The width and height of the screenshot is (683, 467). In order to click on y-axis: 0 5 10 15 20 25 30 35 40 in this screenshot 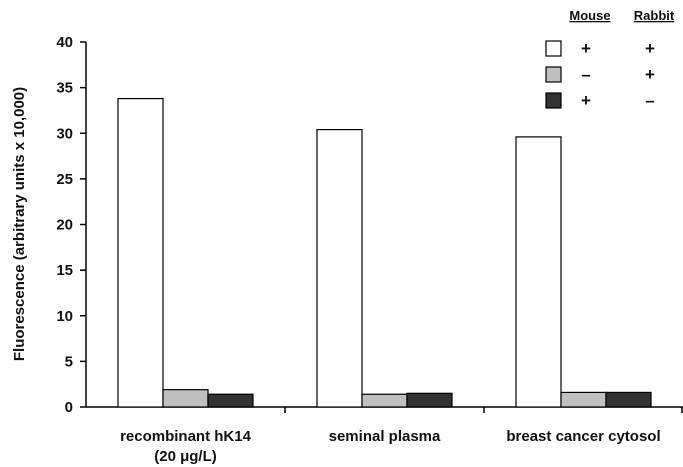, I will do `click(71, 225)`.